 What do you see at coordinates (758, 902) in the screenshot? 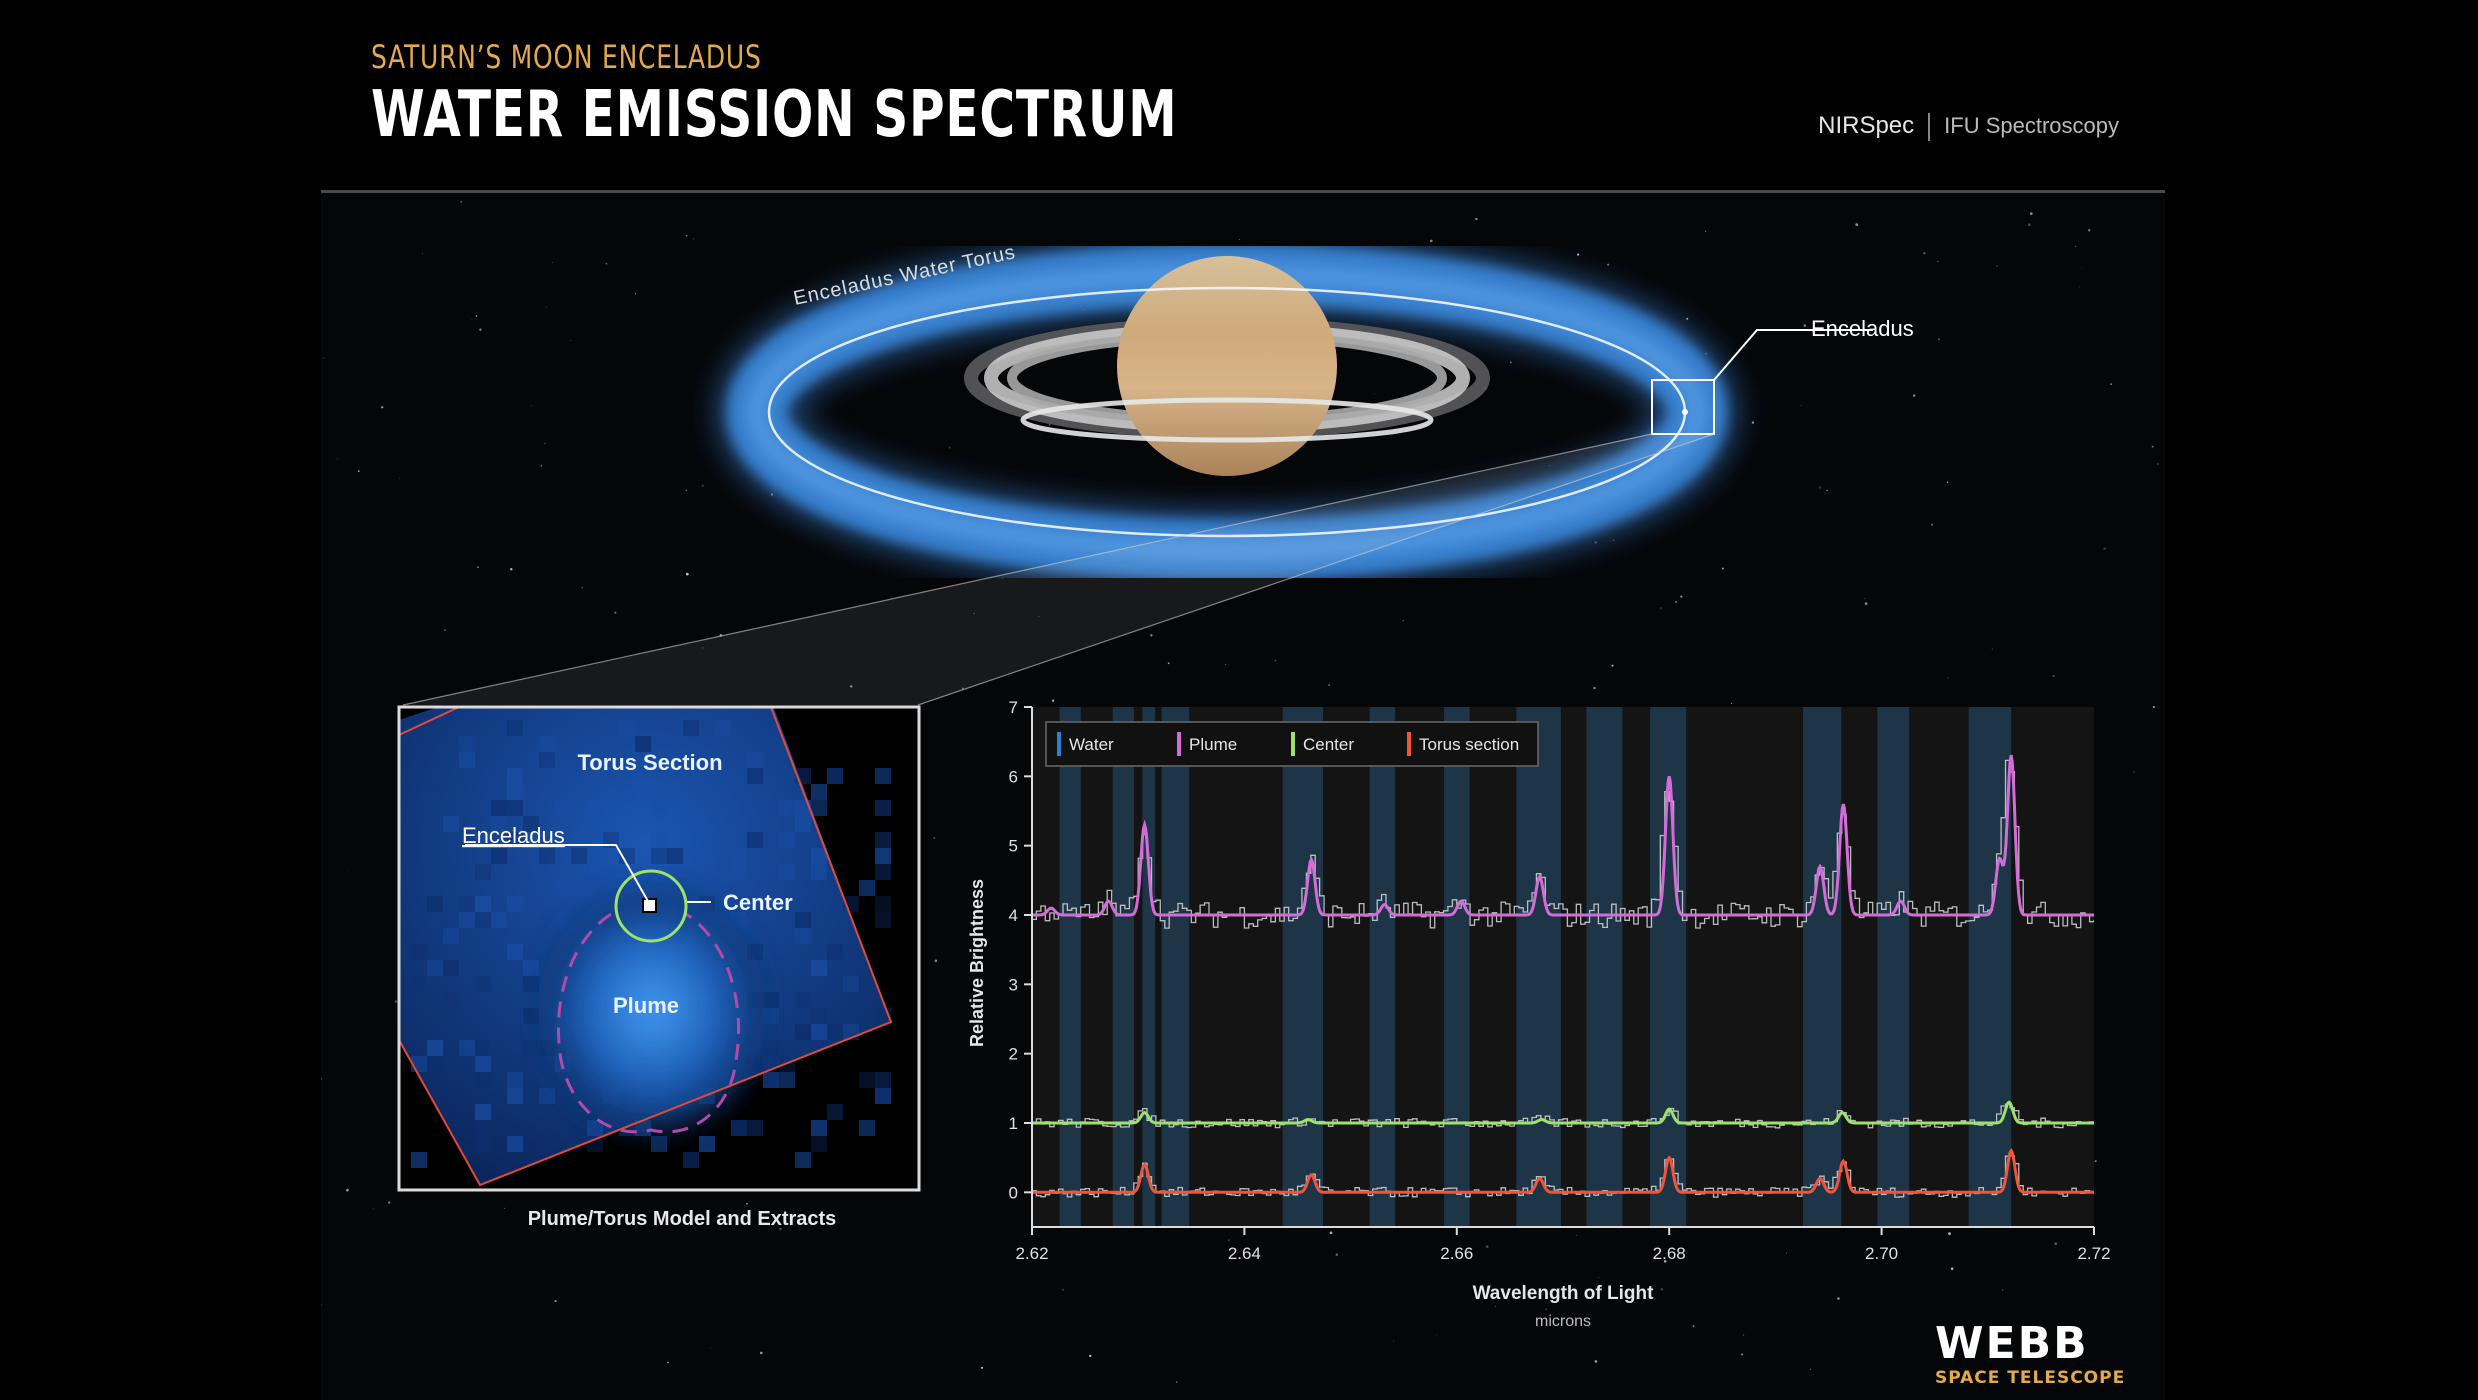
I see `model-center-label: Center` at bounding box center [758, 902].